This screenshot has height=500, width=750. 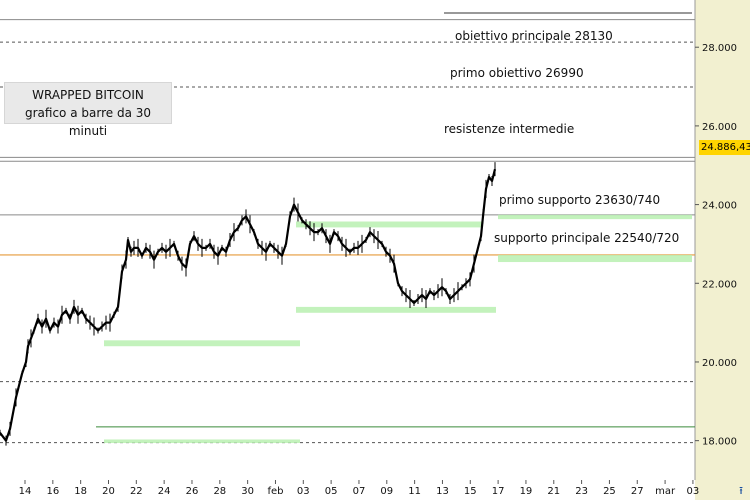 I want to click on last-price-badge: 24.886,43, so click(x=724, y=147).